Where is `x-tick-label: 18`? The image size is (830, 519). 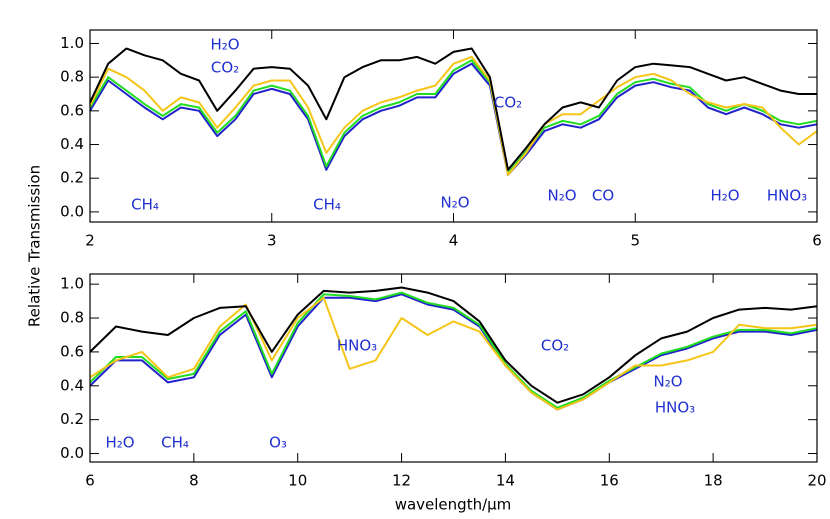 x-tick-label: 18 is located at coordinates (713, 481).